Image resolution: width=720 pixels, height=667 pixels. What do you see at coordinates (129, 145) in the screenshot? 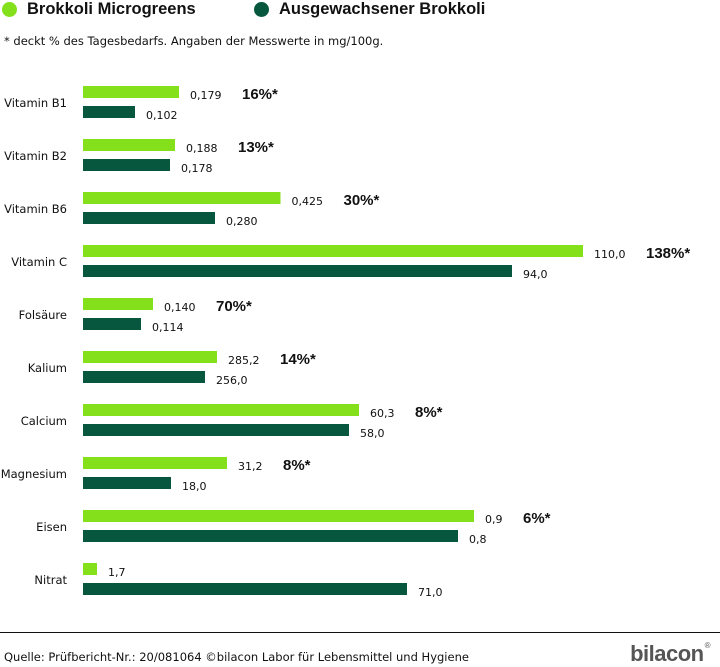
I see `bar-microgreens-vitamin-b2` at bounding box center [129, 145].